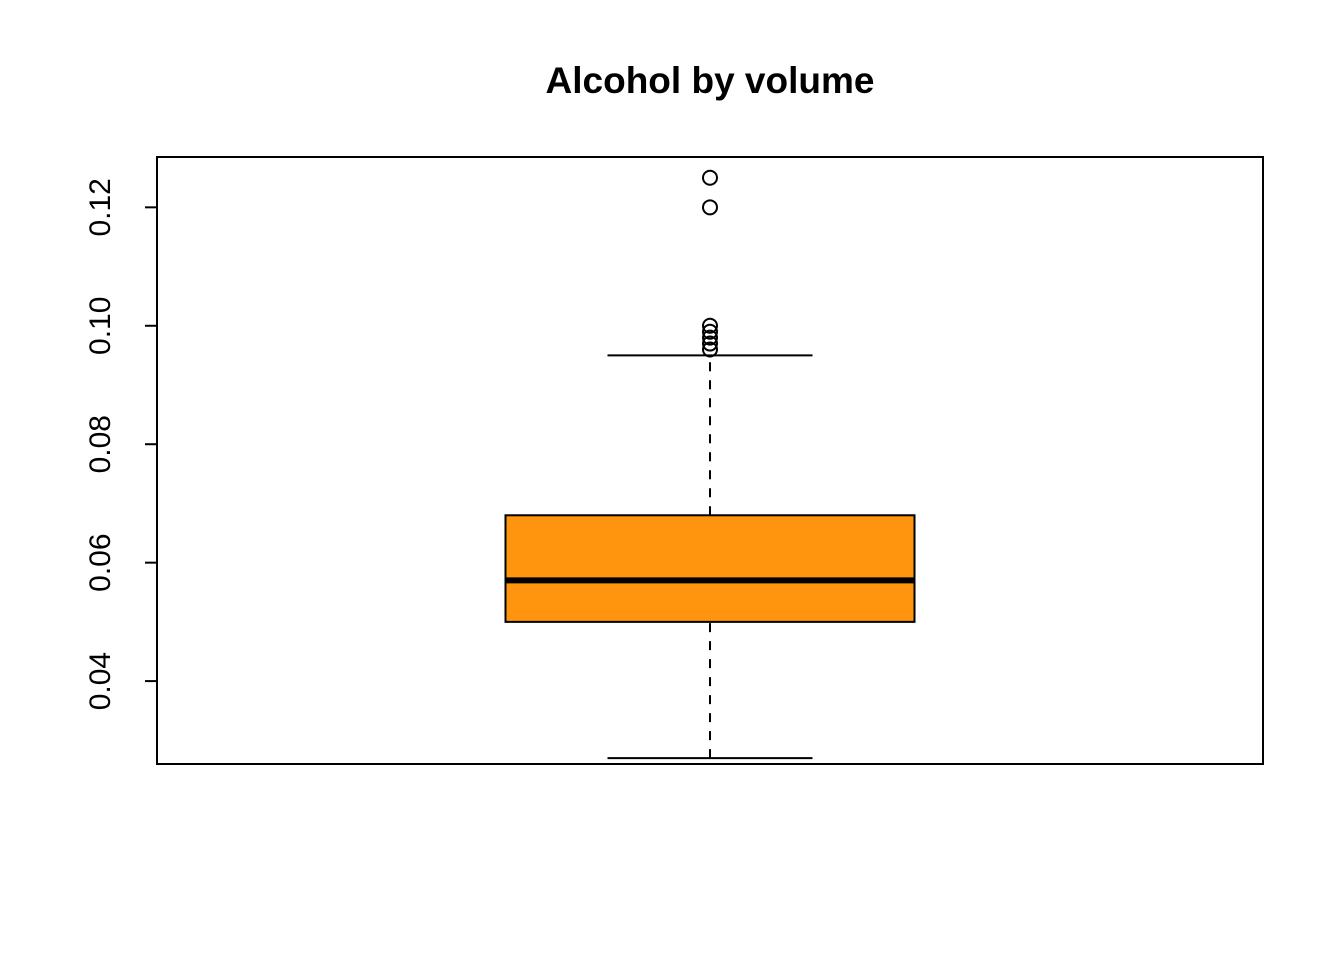 Image resolution: width=1344 pixels, height=960 pixels. Describe the element at coordinates (100, 562) in the screenshot. I see `y-tick-label: 0.06` at that location.